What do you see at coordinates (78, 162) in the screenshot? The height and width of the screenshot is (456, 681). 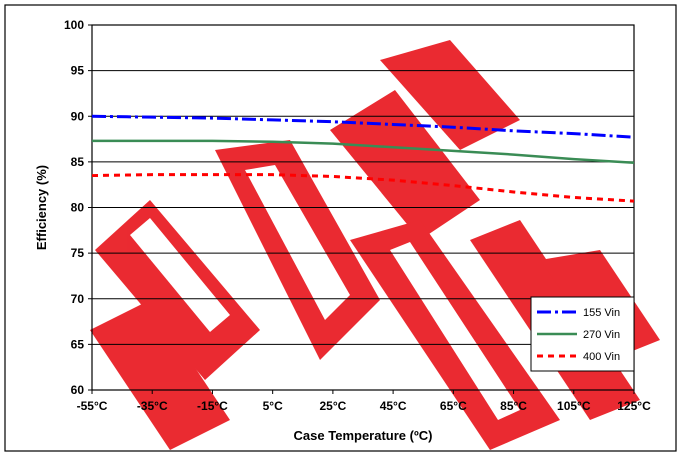 I see `y-tick-label: 85` at bounding box center [78, 162].